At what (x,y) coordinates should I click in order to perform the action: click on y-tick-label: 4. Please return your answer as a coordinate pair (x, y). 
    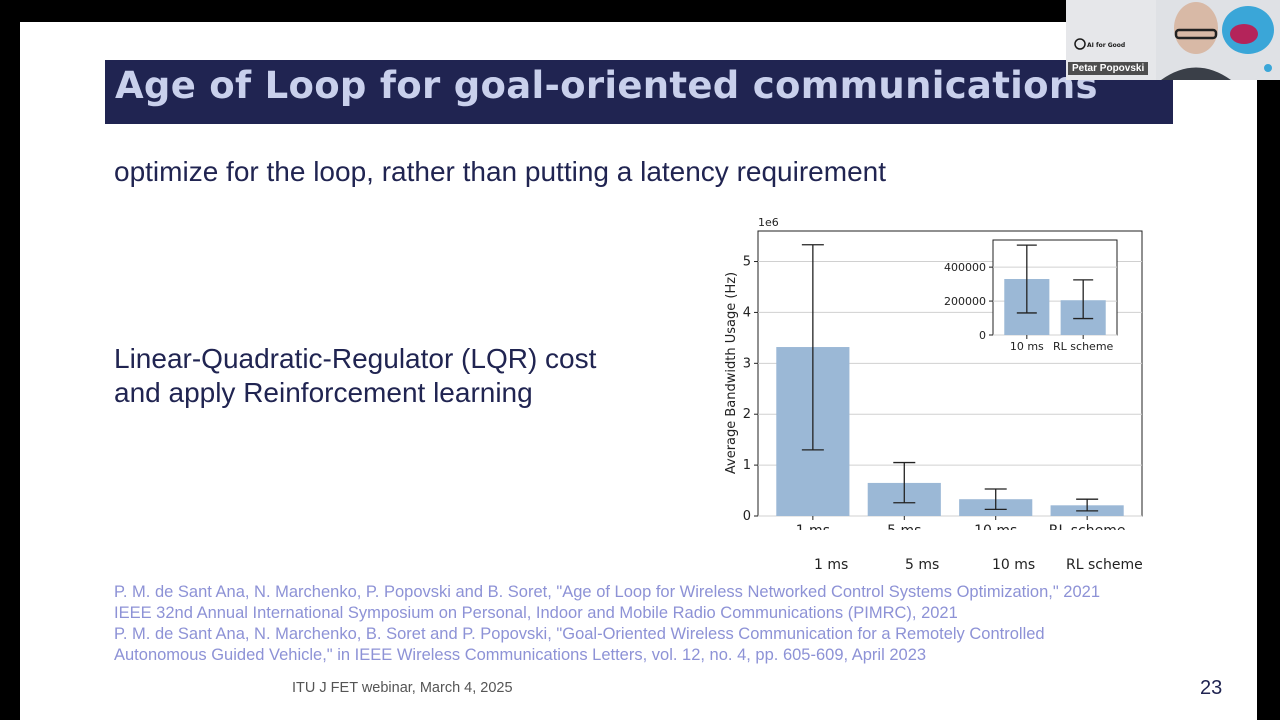
    Looking at the image, I should click on (747, 312).